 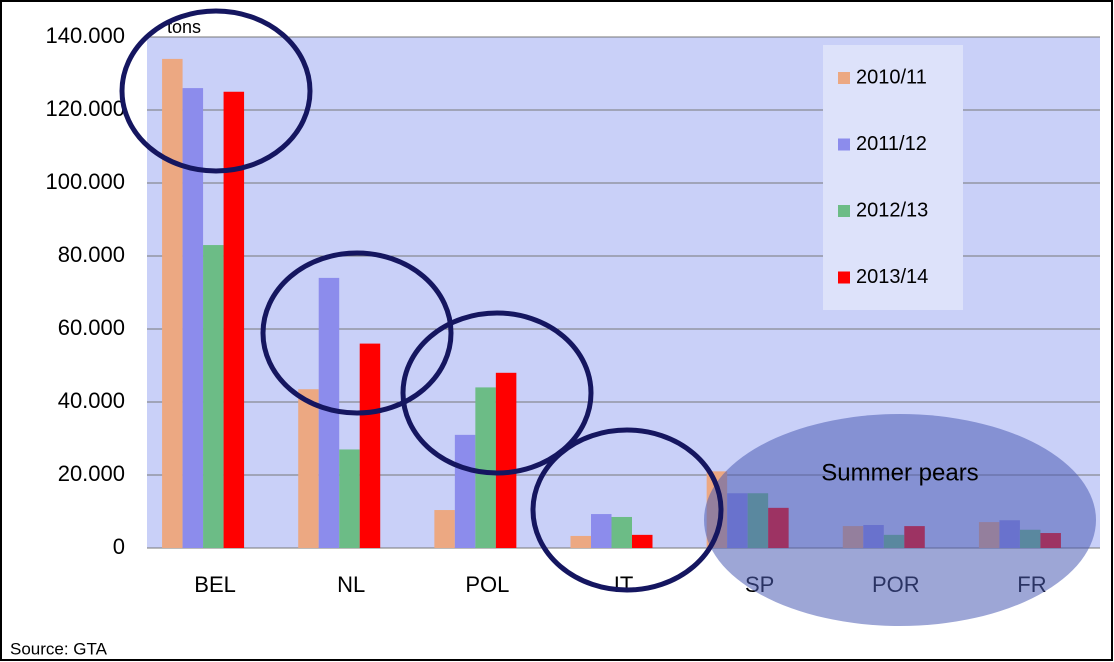 I want to click on annotation: Summer pears, so click(x=899, y=472).